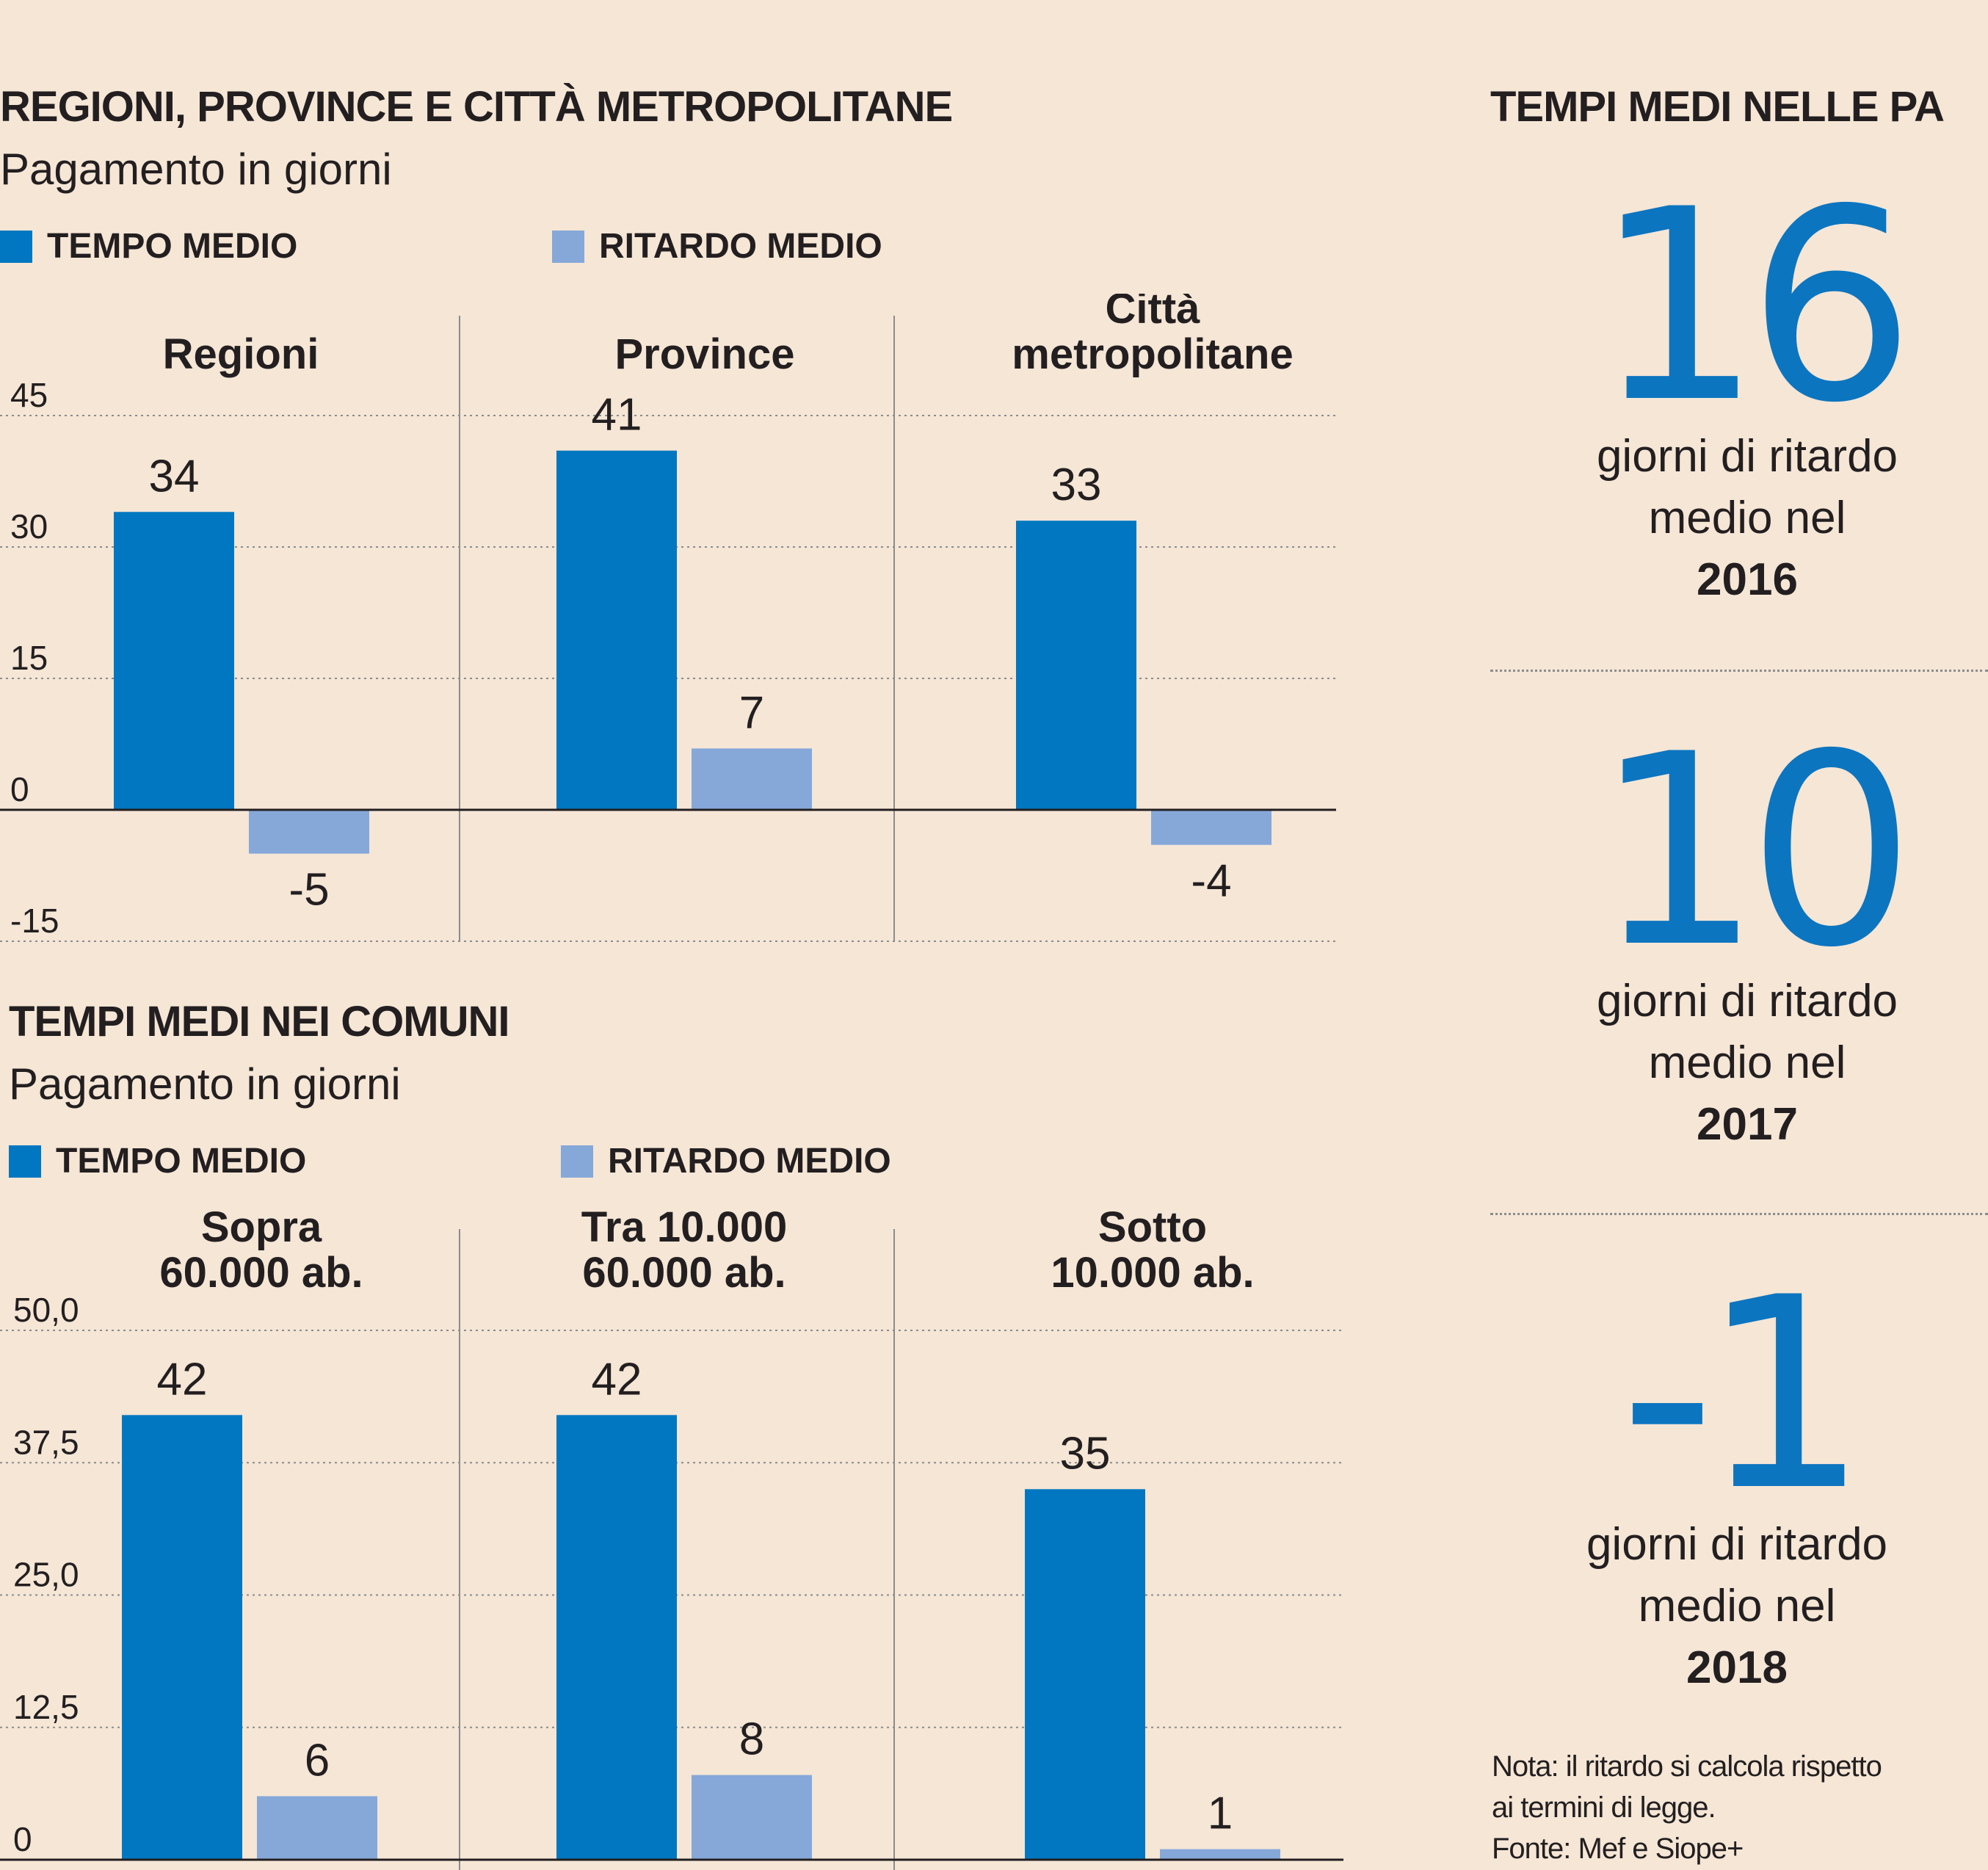 This screenshot has height=1870, width=1988. Describe the element at coordinates (1687, 1767) in the screenshot. I see `note-line1: Nota: il ritardo si calcola rispetto` at that location.